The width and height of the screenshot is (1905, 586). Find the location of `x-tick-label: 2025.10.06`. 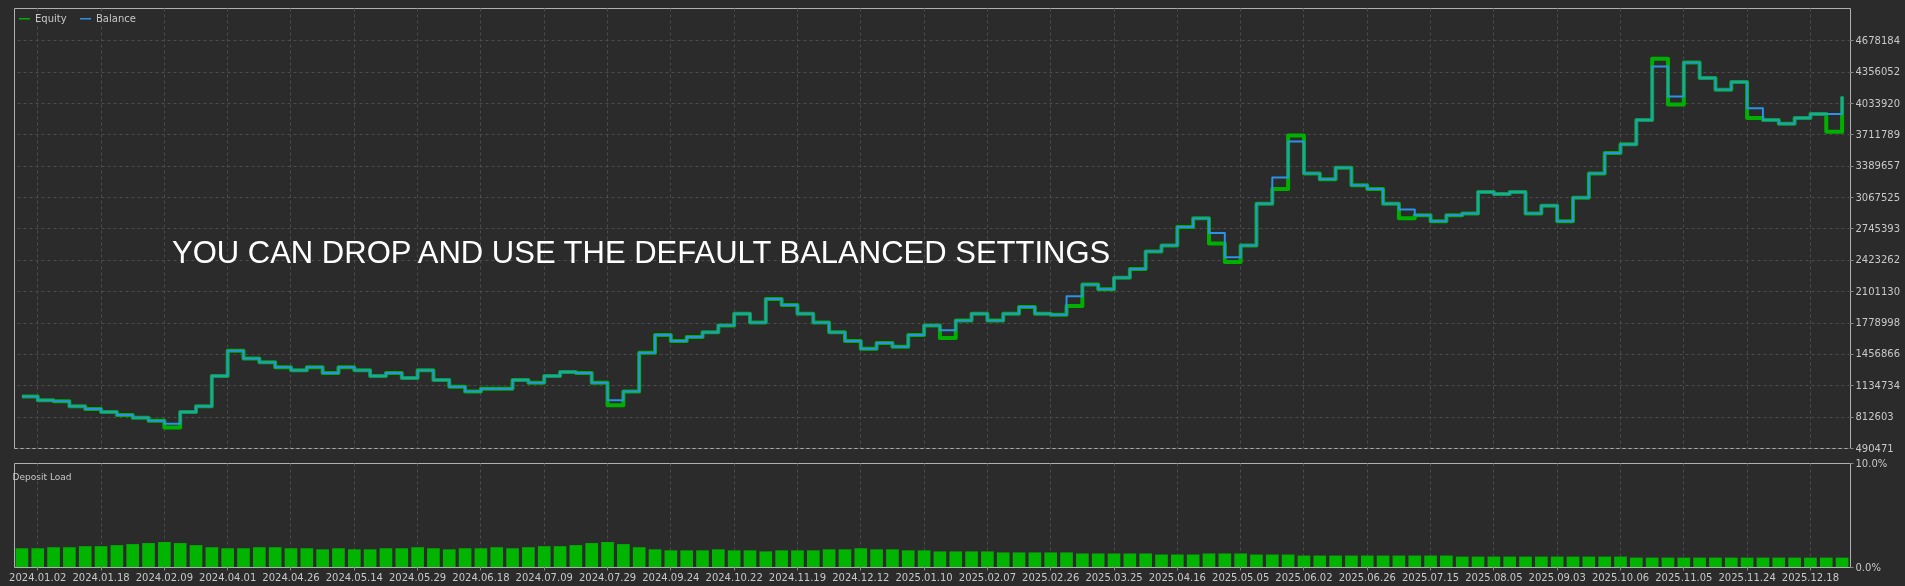

x-tick-label: 2025.10.06 is located at coordinates (1620, 577).